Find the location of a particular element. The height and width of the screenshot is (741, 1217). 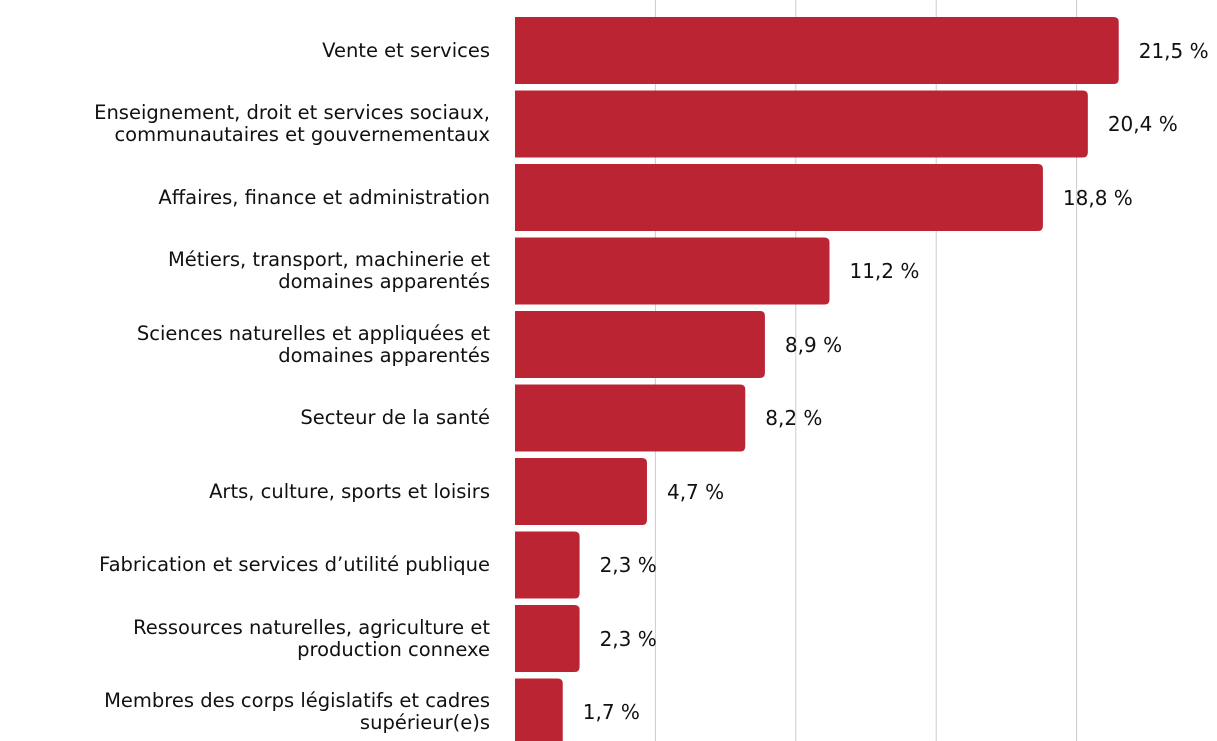

value-label: 11,2 % is located at coordinates (884, 271).